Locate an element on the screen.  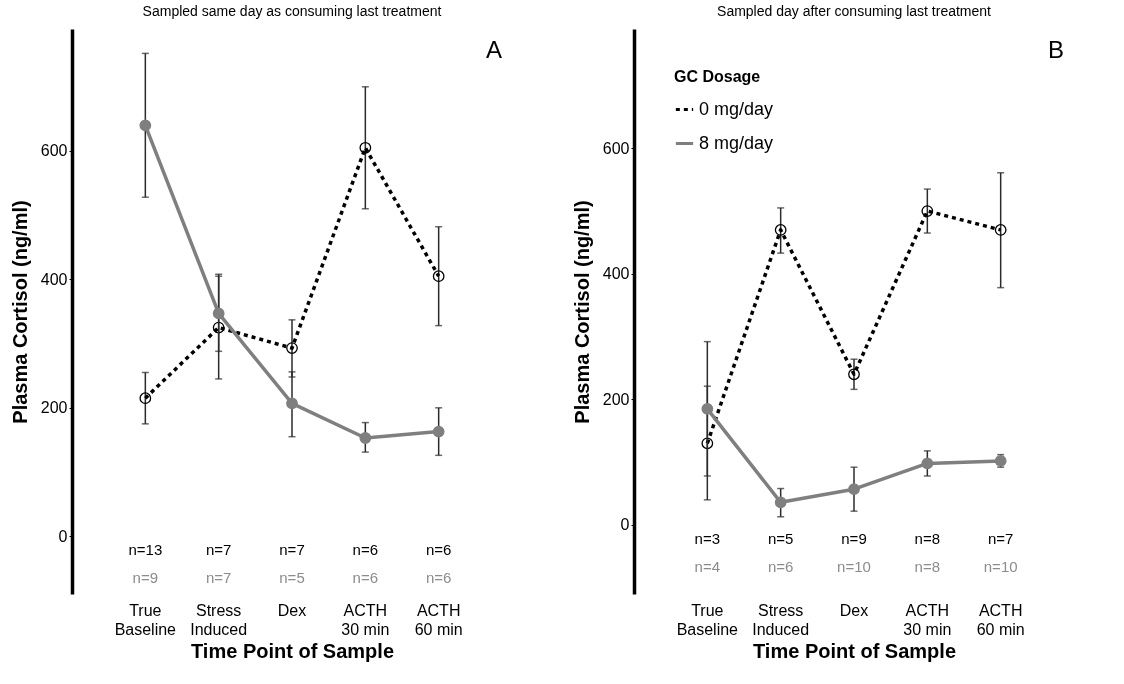
chart-title: Sampled day after consuming last treatment is located at coordinates (854, 11).